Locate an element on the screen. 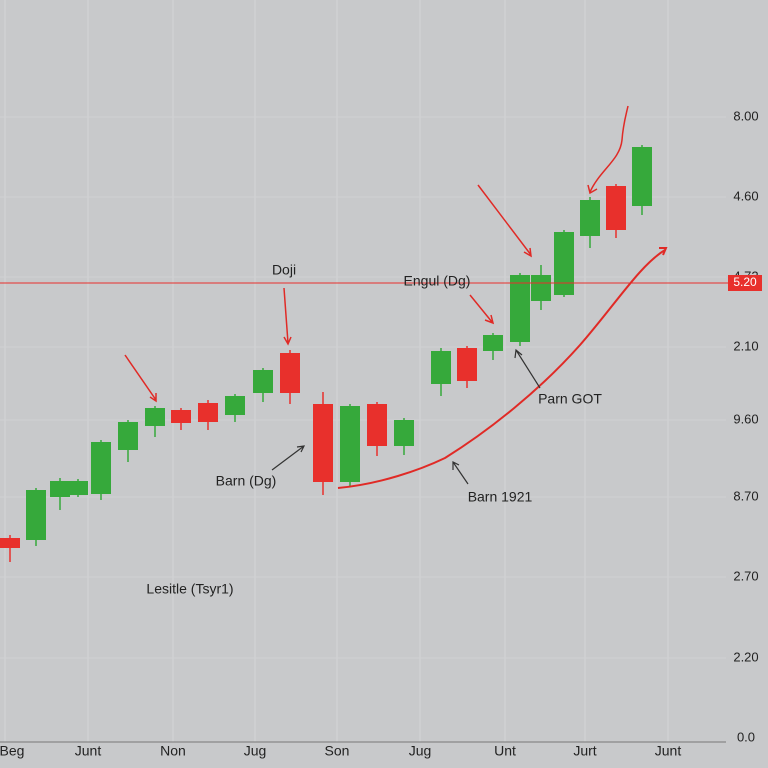 This screenshot has height=768, width=768. y-label: 9.60 is located at coordinates (745, 418).